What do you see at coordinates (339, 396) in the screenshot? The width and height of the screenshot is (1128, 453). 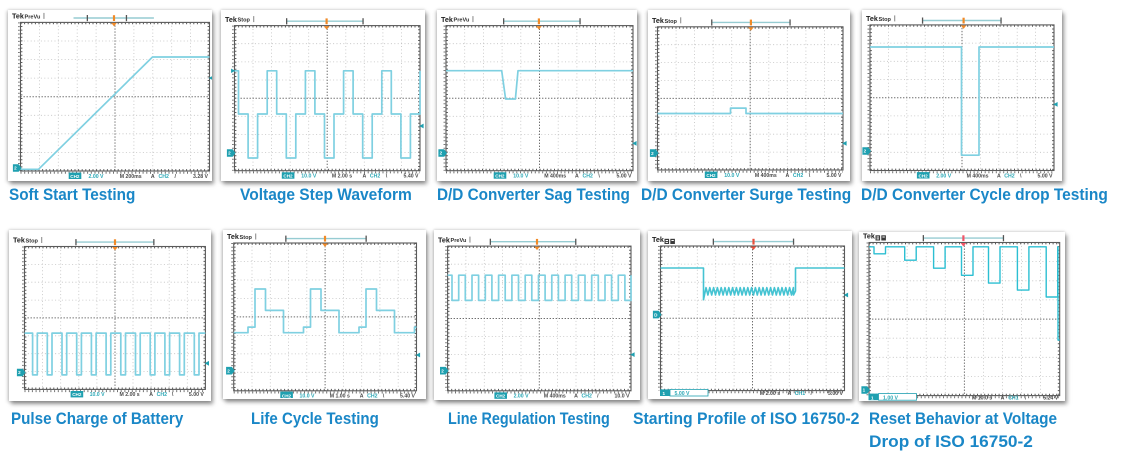 I see `svg-text: M 1.00 s` at bounding box center [339, 396].